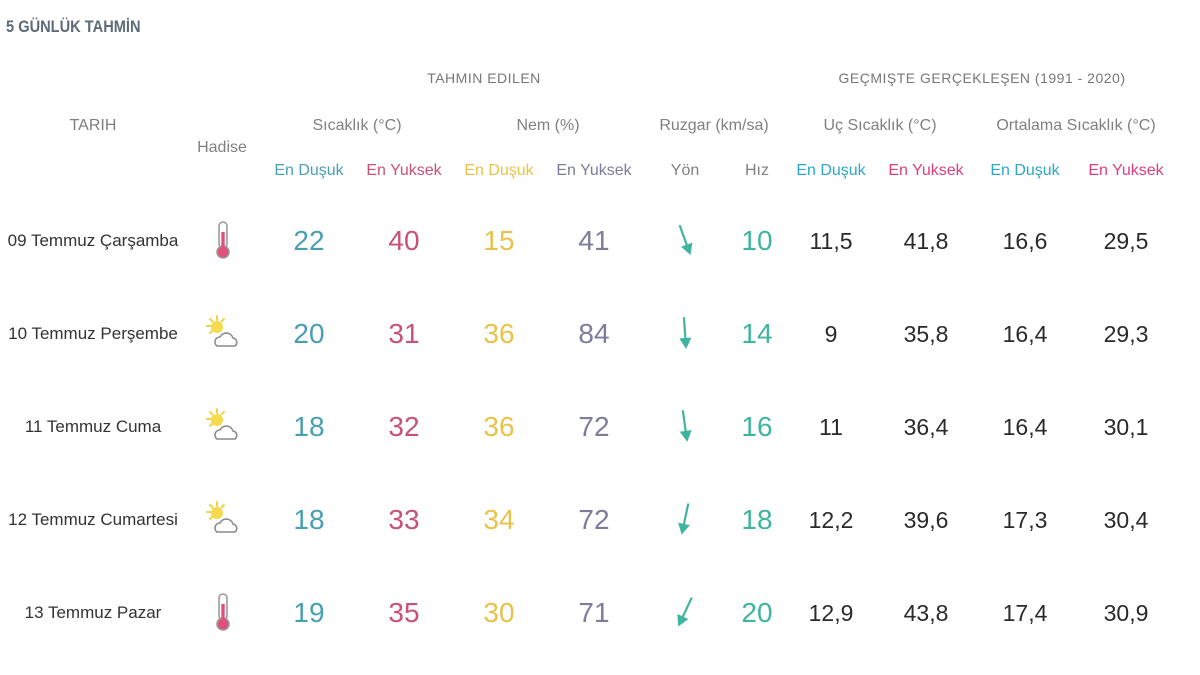 This screenshot has height=675, width=1200. Describe the element at coordinates (404, 612) in the screenshot. I see `temp-max-value: 35` at that location.